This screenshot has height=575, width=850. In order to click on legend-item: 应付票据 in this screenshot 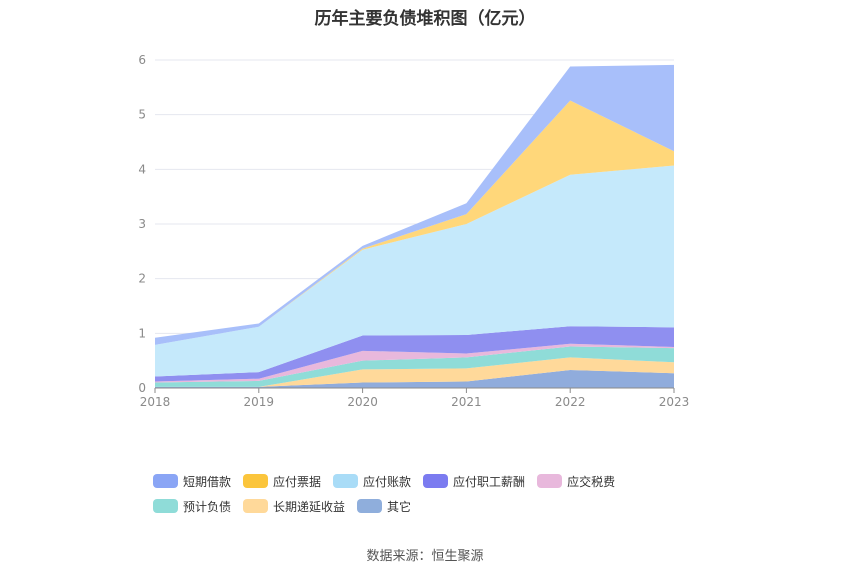, I will do `click(282, 481)`.